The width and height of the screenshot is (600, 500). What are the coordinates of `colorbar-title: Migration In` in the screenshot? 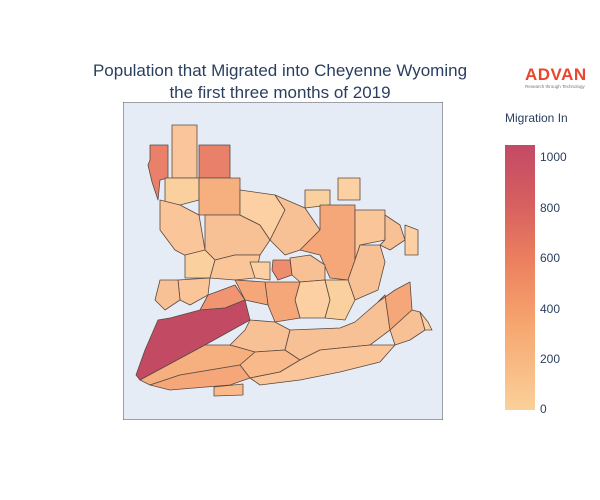 It's located at (536, 118).